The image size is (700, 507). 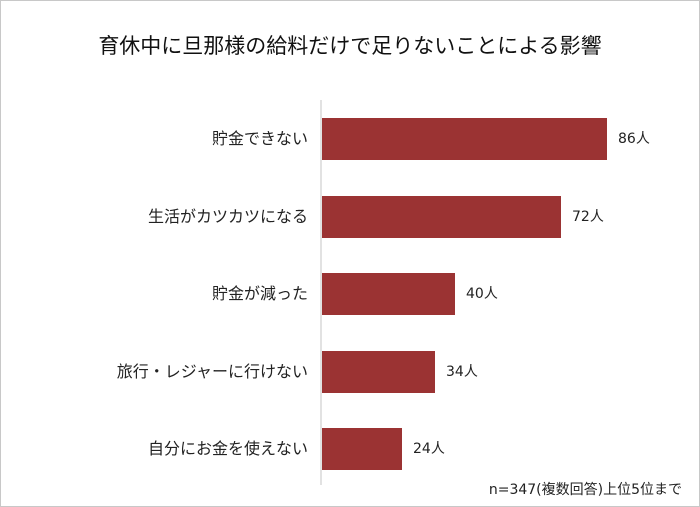 What do you see at coordinates (212, 371) in the screenshot?
I see `category-label: 旅行・レジャーに行けない` at bounding box center [212, 371].